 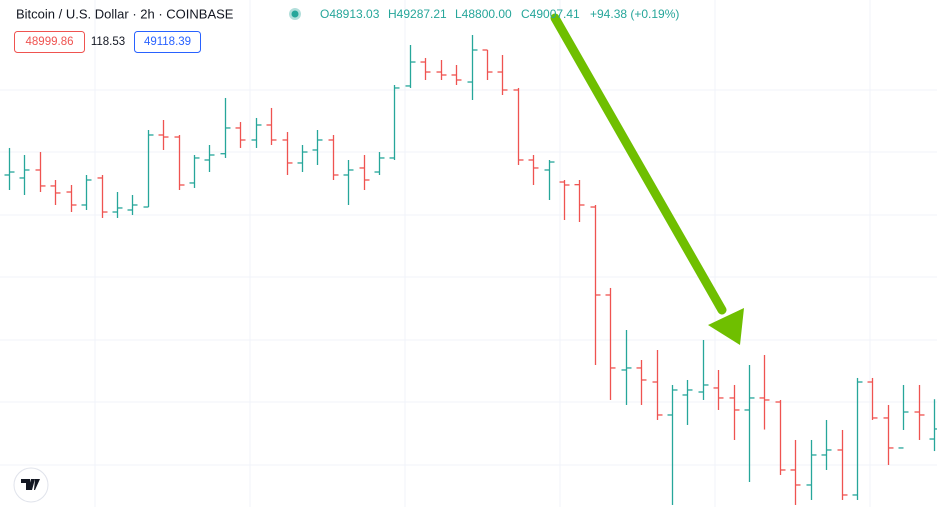 What do you see at coordinates (350, 14) in the screenshot?
I see `open-label: O48913.03` at bounding box center [350, 14].